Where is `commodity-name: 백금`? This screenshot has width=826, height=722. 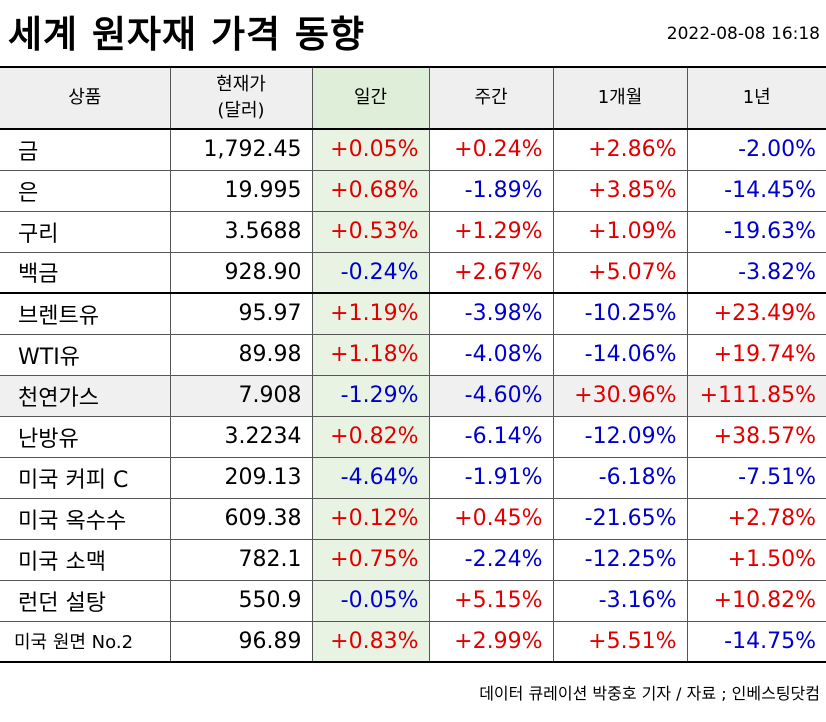 commodity-name: 백금 is located at coordinates (85, 272).